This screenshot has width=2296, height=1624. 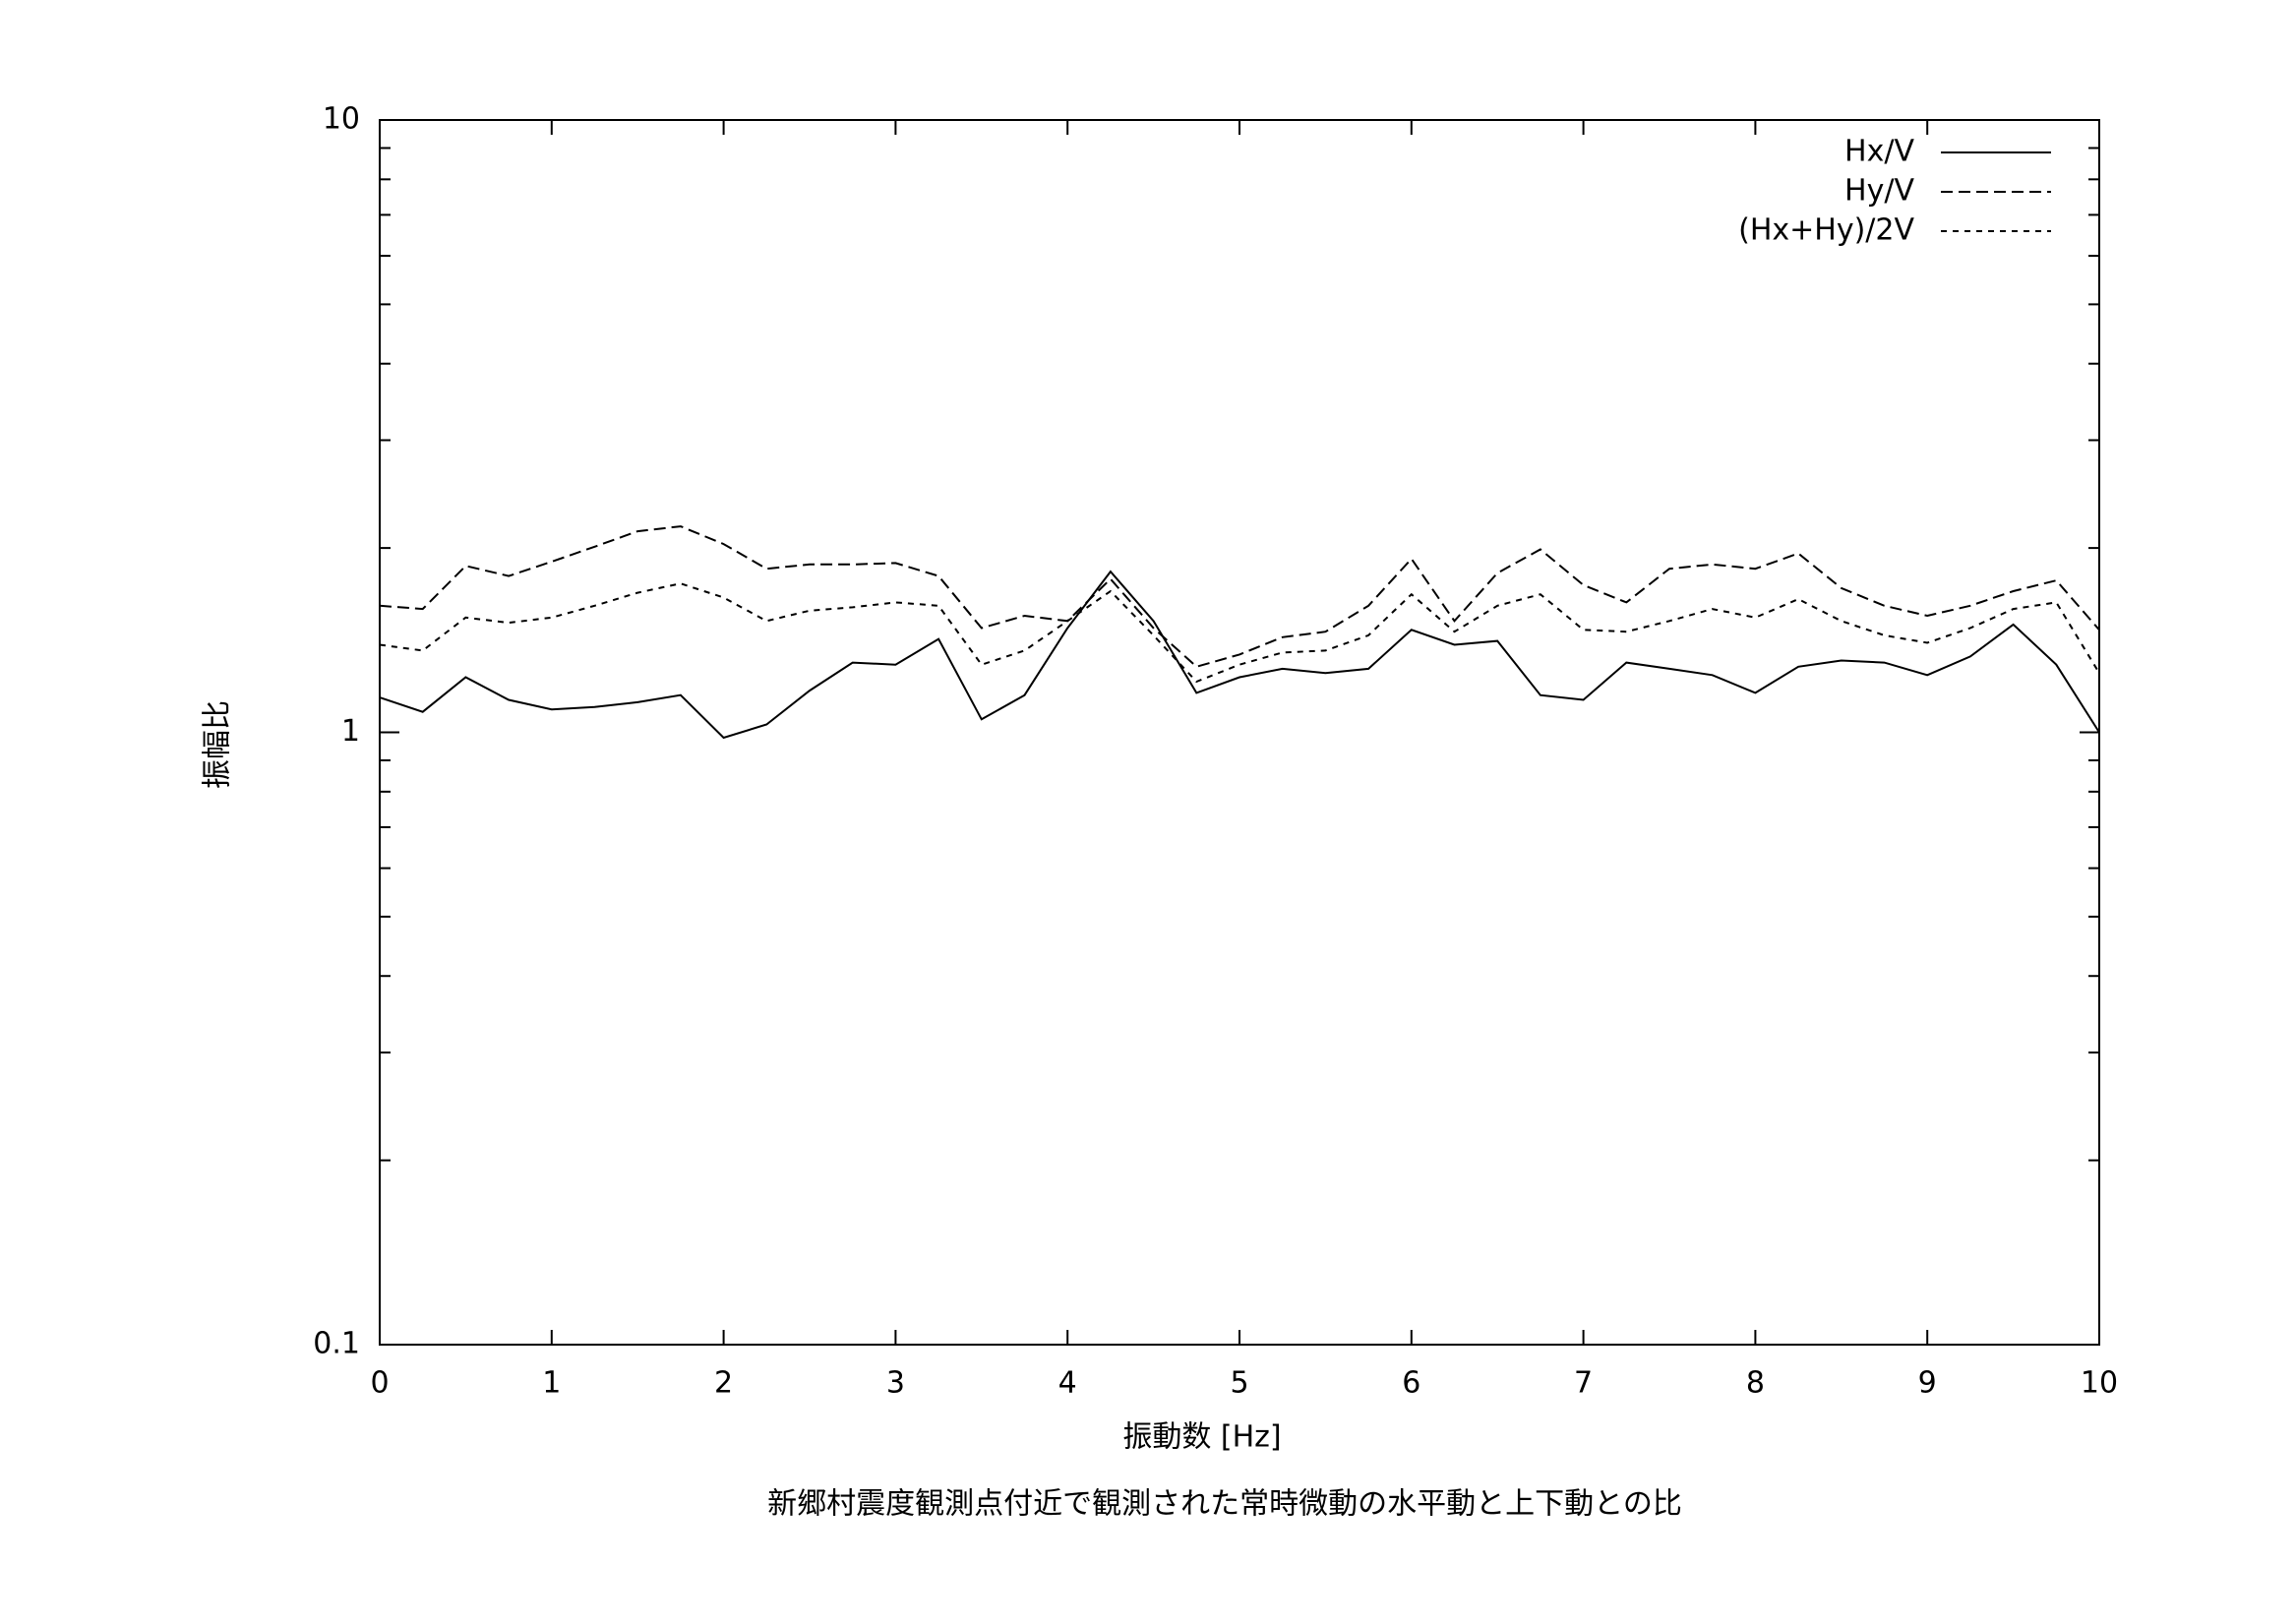 I want to click on x-tick-label: 7, so click(x=1583, y=1383).